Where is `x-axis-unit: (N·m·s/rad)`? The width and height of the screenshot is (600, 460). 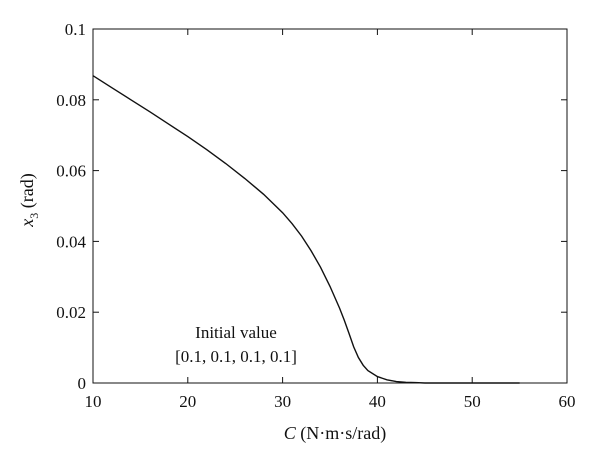 x-axis-unit: (N·m·s/rad) is located at coordinates (341, 433).